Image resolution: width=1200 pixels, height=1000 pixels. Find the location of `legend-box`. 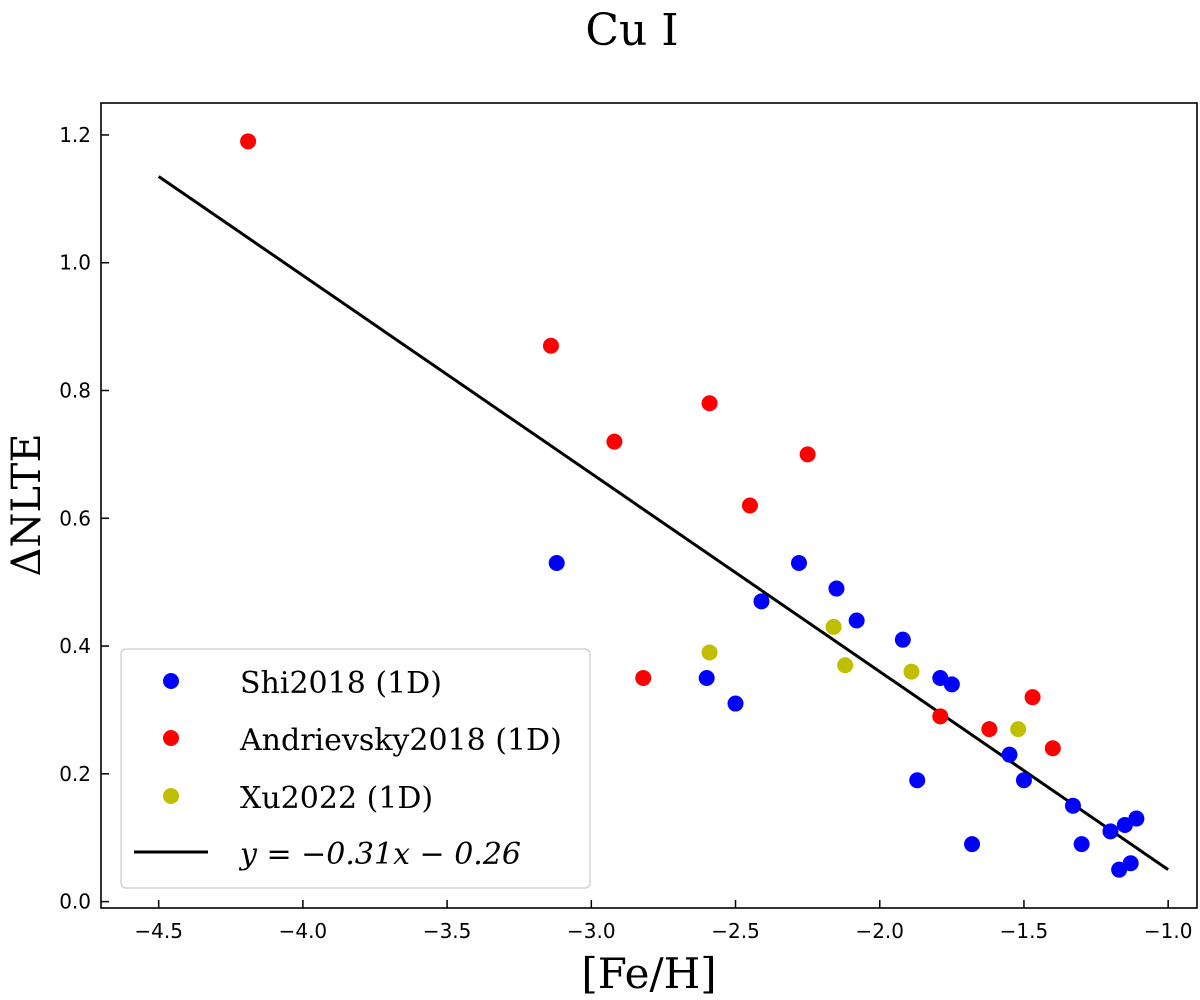

legend-box is located at coordinates (355, 768).